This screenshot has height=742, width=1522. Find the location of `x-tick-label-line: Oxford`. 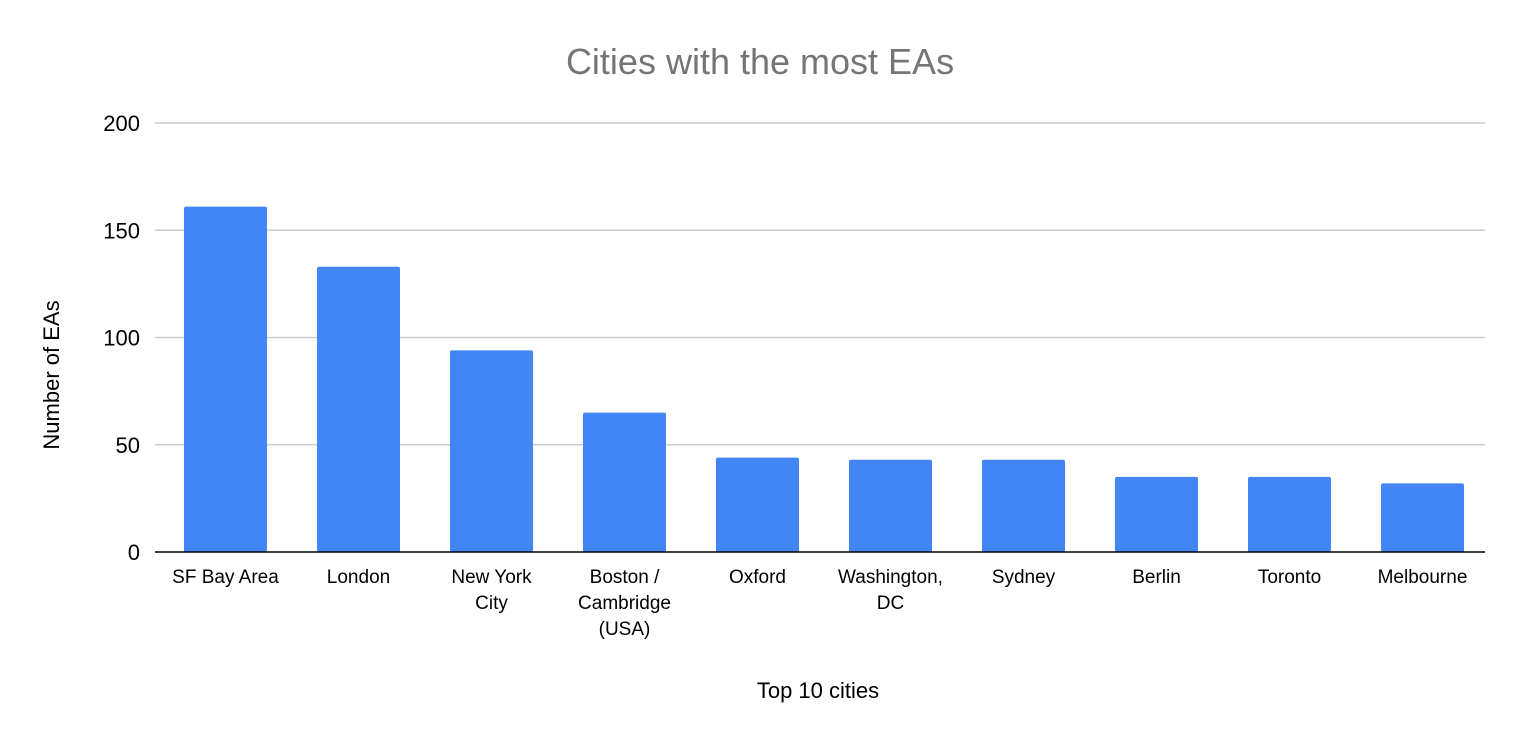

x-tick-label-line: Oxford is located at coordinates (757, 577).